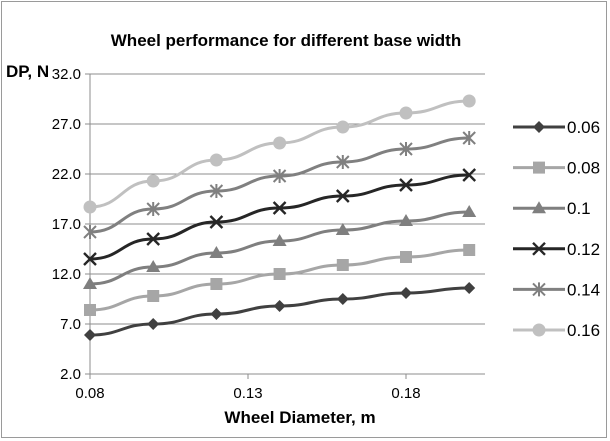 This screenshot has width=610, height=441. Describe the element at coordinates (583, 289) in the screenshot. I see `legend-label: 0.14` at that location.